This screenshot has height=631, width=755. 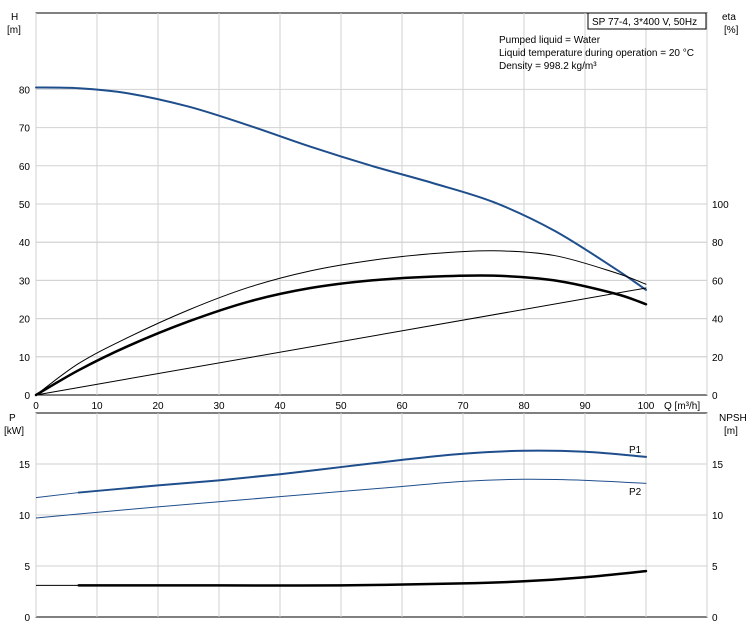 I want to click on x-axis-label: Q [m³/h], so click(x=682, y=406).